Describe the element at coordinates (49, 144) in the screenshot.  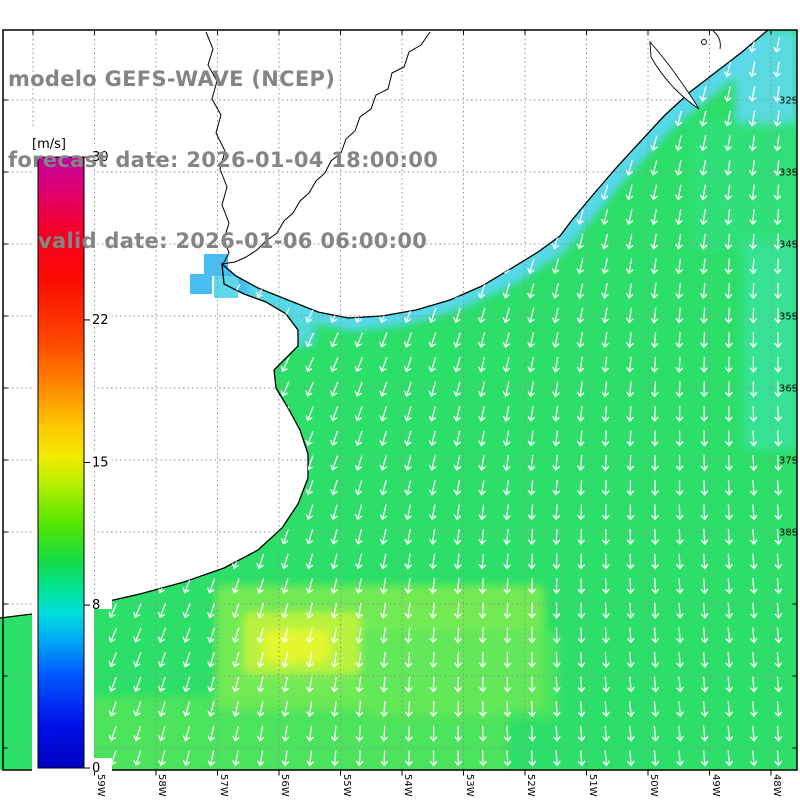
I see `colorbar-unit-label: [m/s]` at that location.